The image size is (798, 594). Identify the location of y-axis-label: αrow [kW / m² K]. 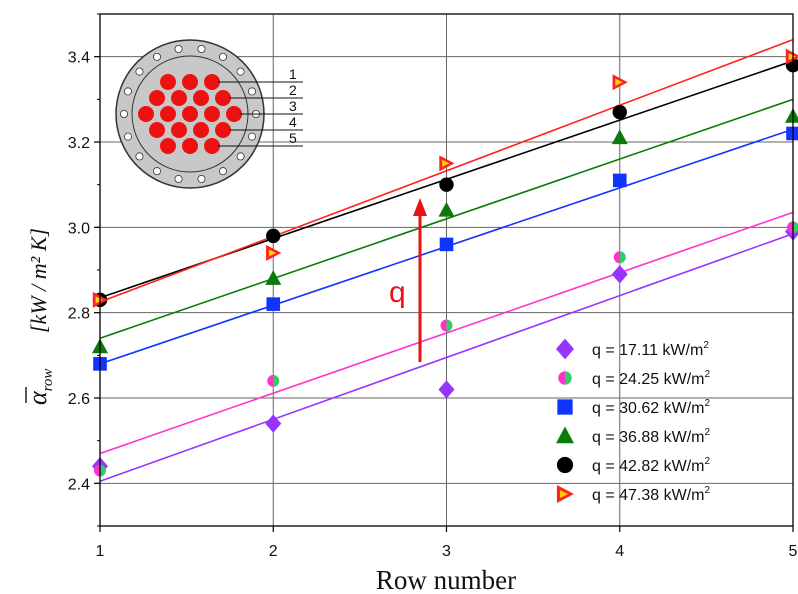
(40, 316).